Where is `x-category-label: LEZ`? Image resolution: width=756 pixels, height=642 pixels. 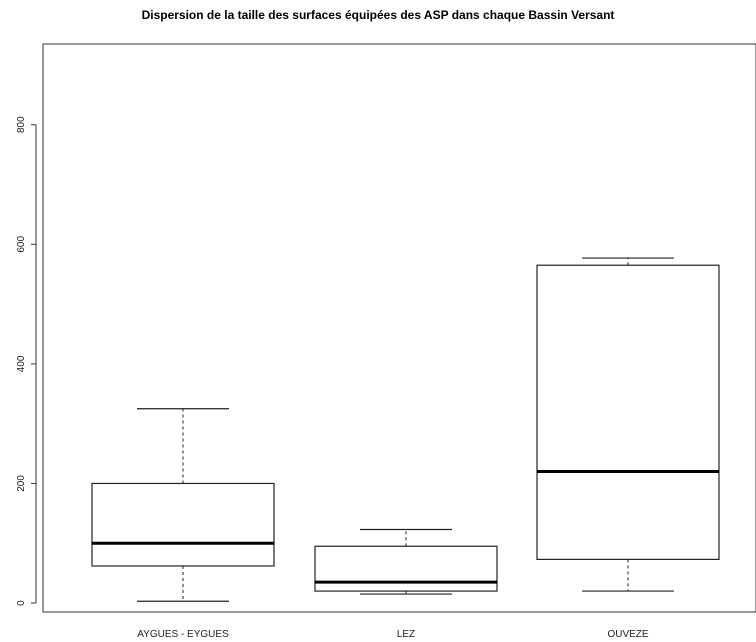 x-category-label: LEZ is located at coordinates (406, 634).